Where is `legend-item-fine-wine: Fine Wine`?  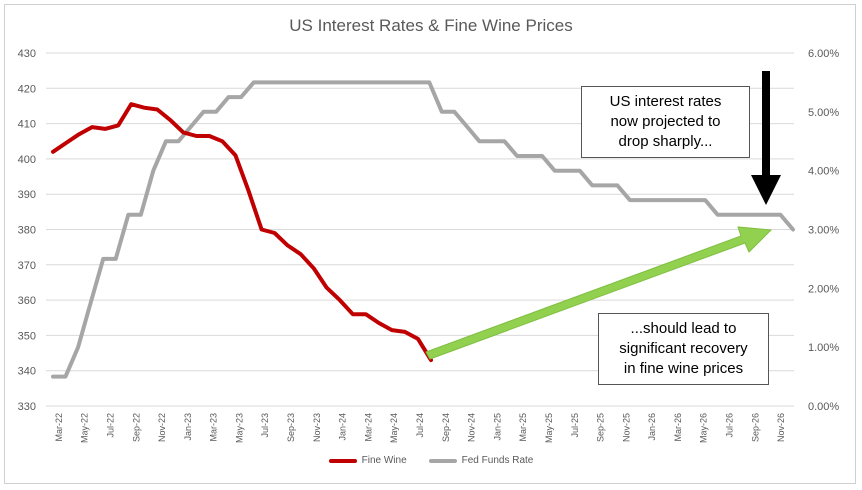
legend-item-fine-wine: Fine Wine is located at coordinates (367, 460).